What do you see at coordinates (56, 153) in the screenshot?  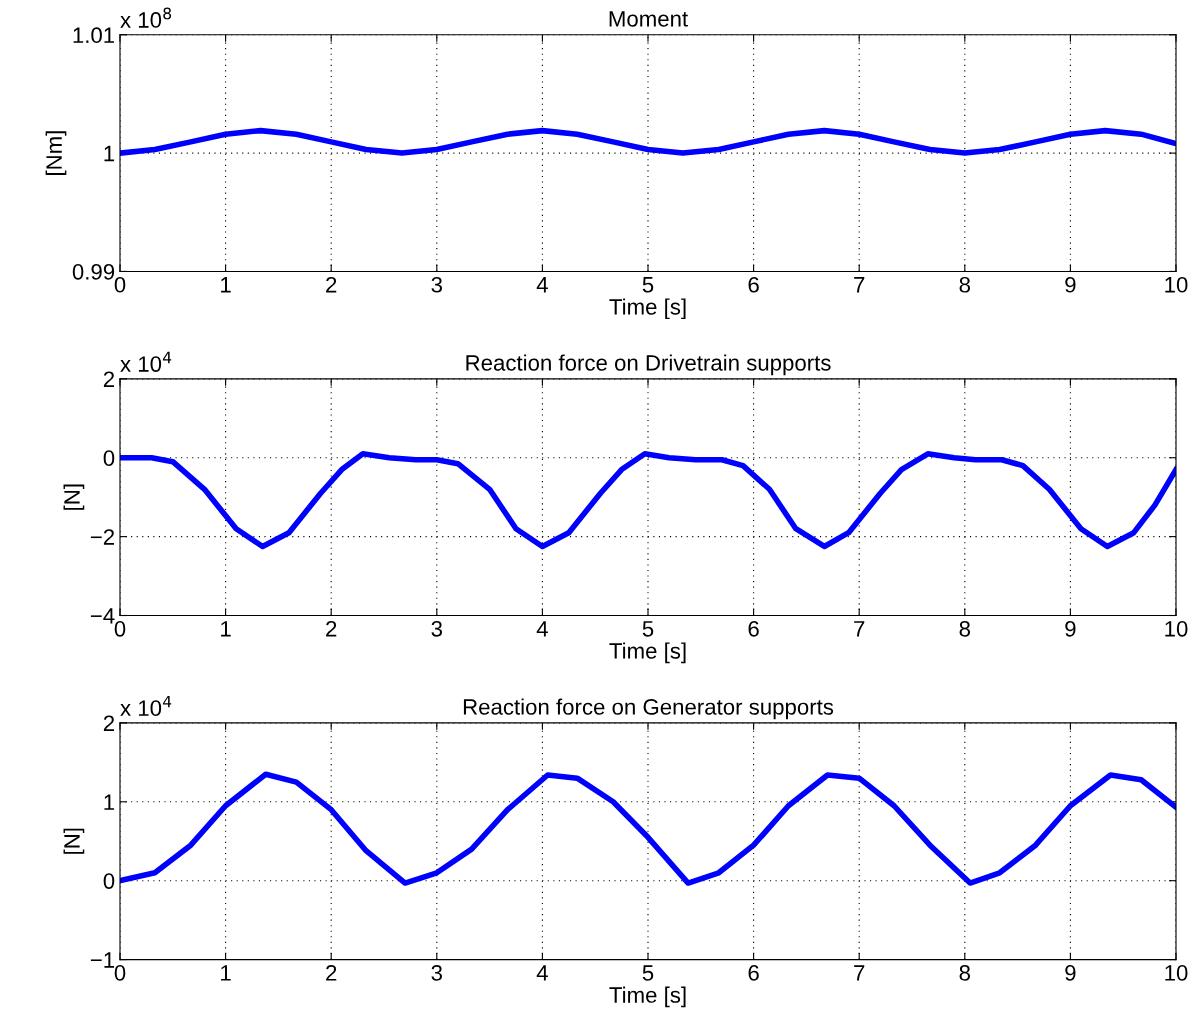 I see `y-axis-title: [Nm]` at bounding box center [56, 153].